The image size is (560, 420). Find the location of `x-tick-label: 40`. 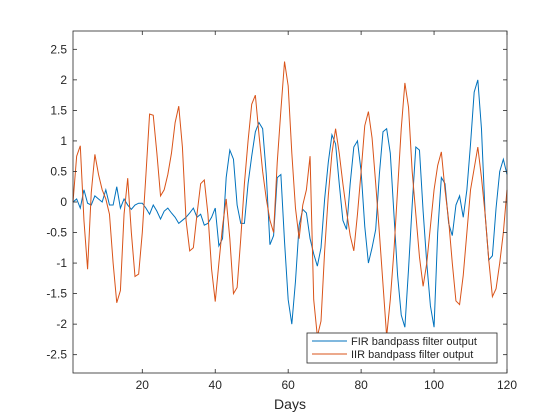

x-tick-label: 40 is located at coordinates (216, 385).